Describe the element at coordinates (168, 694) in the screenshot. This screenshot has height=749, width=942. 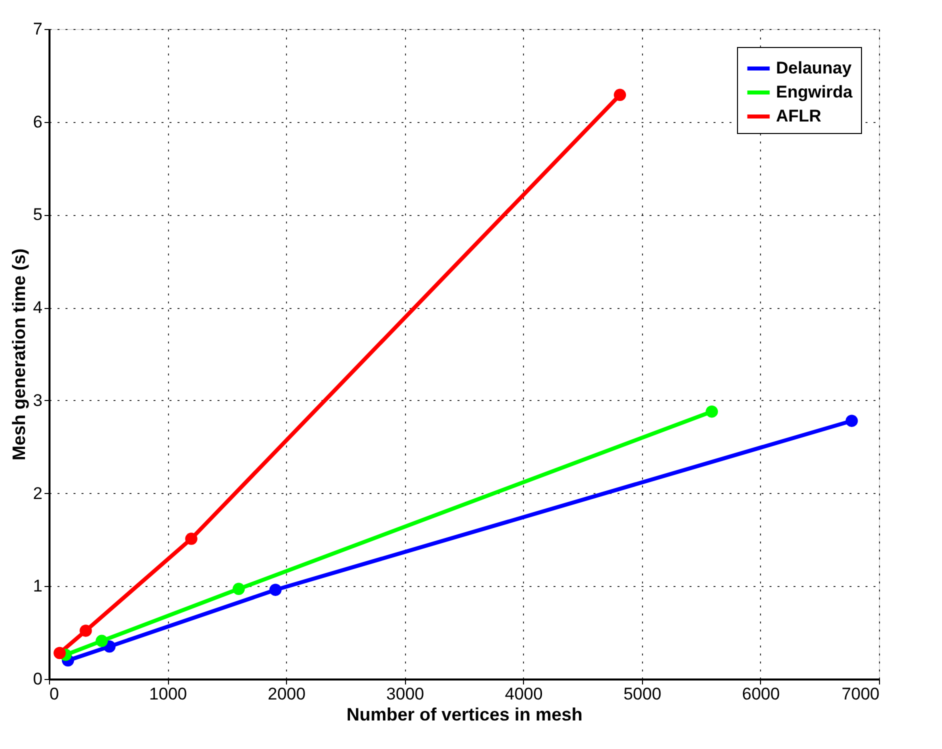
I see `x-tick-label: 1000` at that location.